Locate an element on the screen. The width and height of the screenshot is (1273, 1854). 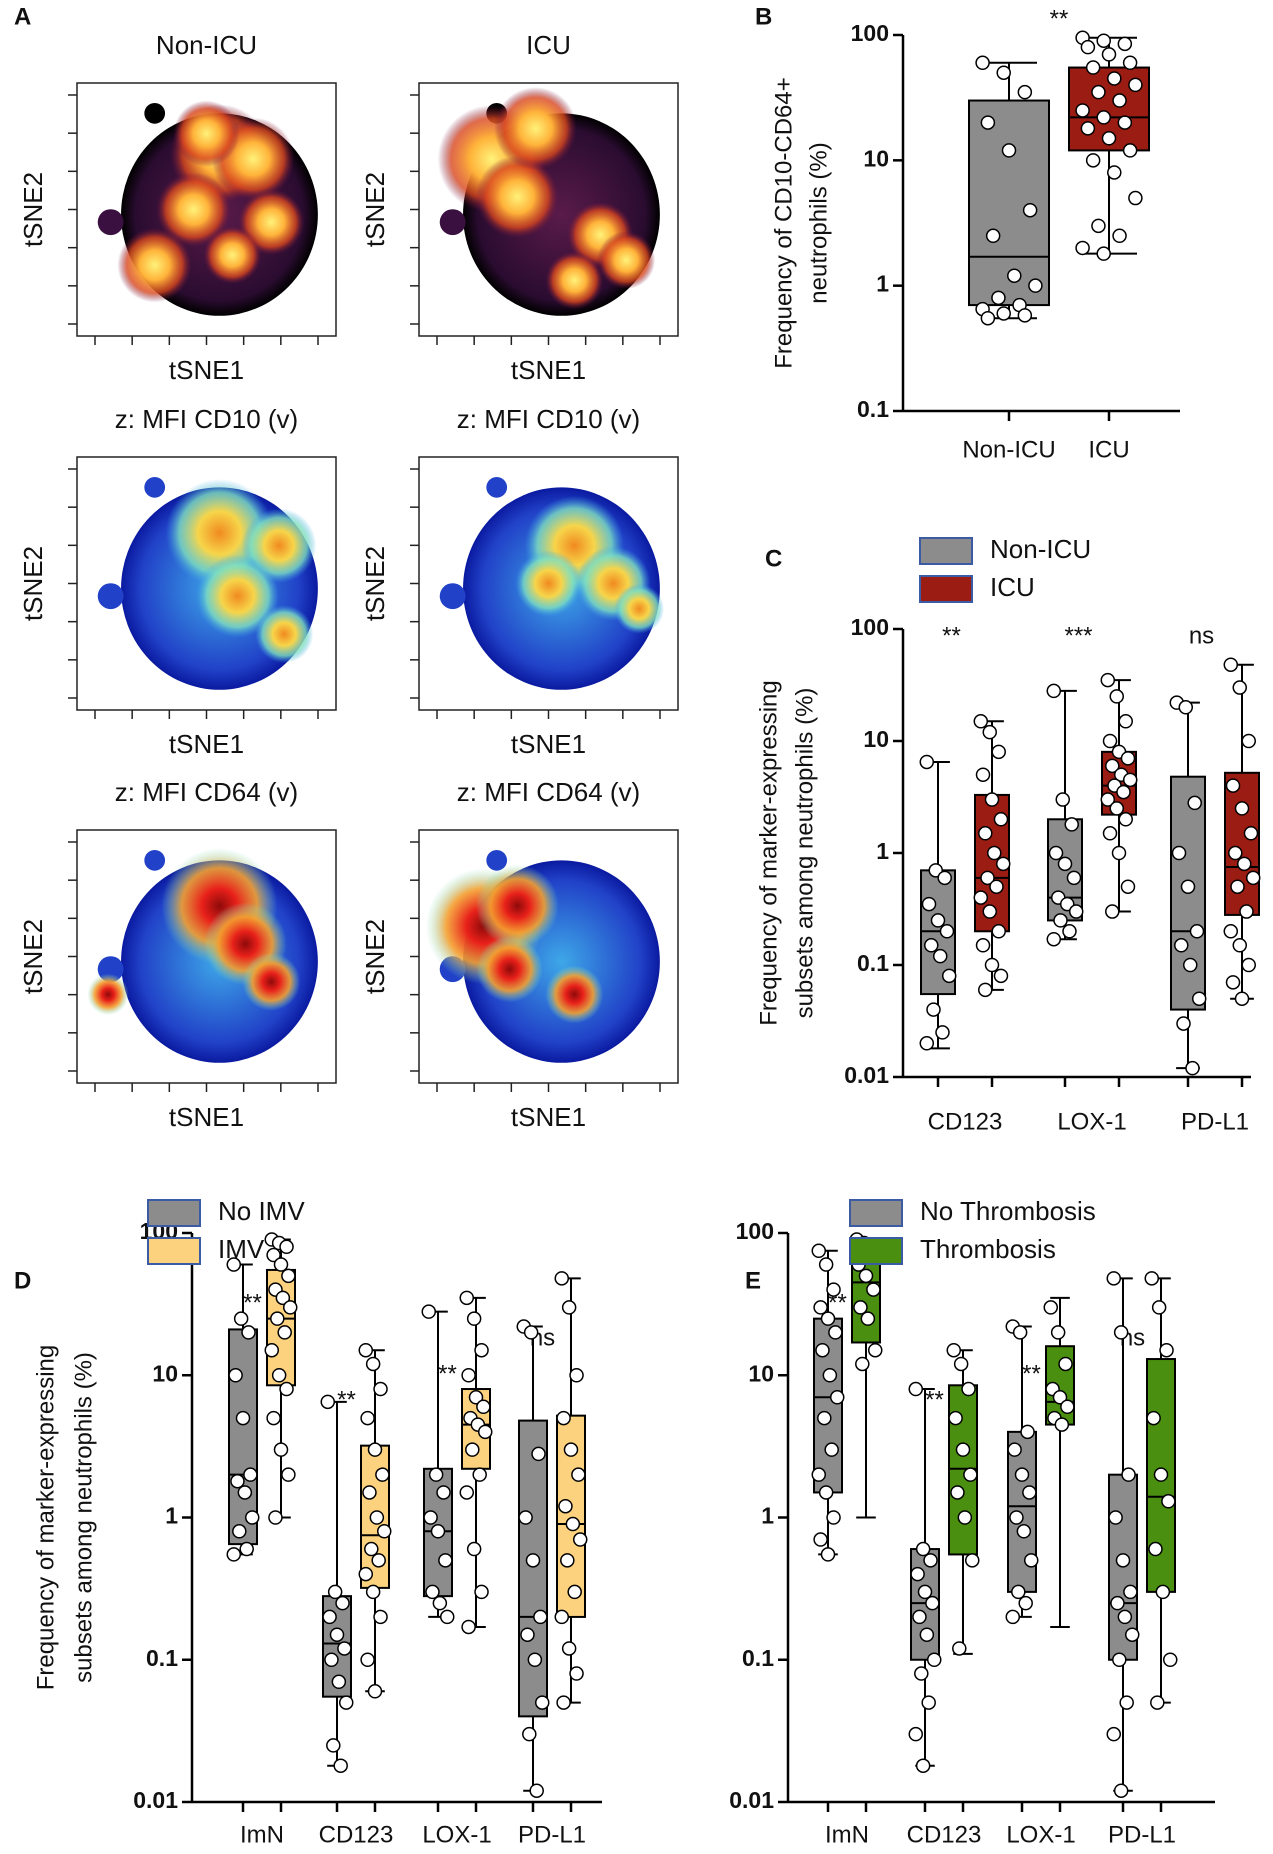
significance: ** is located at coordinates (346, 1399).